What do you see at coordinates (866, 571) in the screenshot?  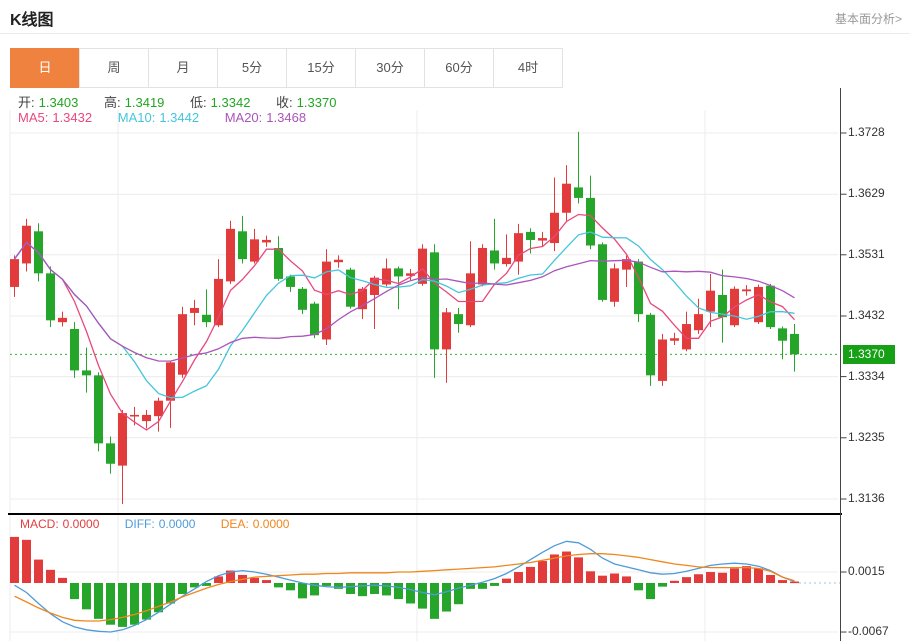 I see `macd-tick-label: 0.0015` at bounding box center [866, 571].